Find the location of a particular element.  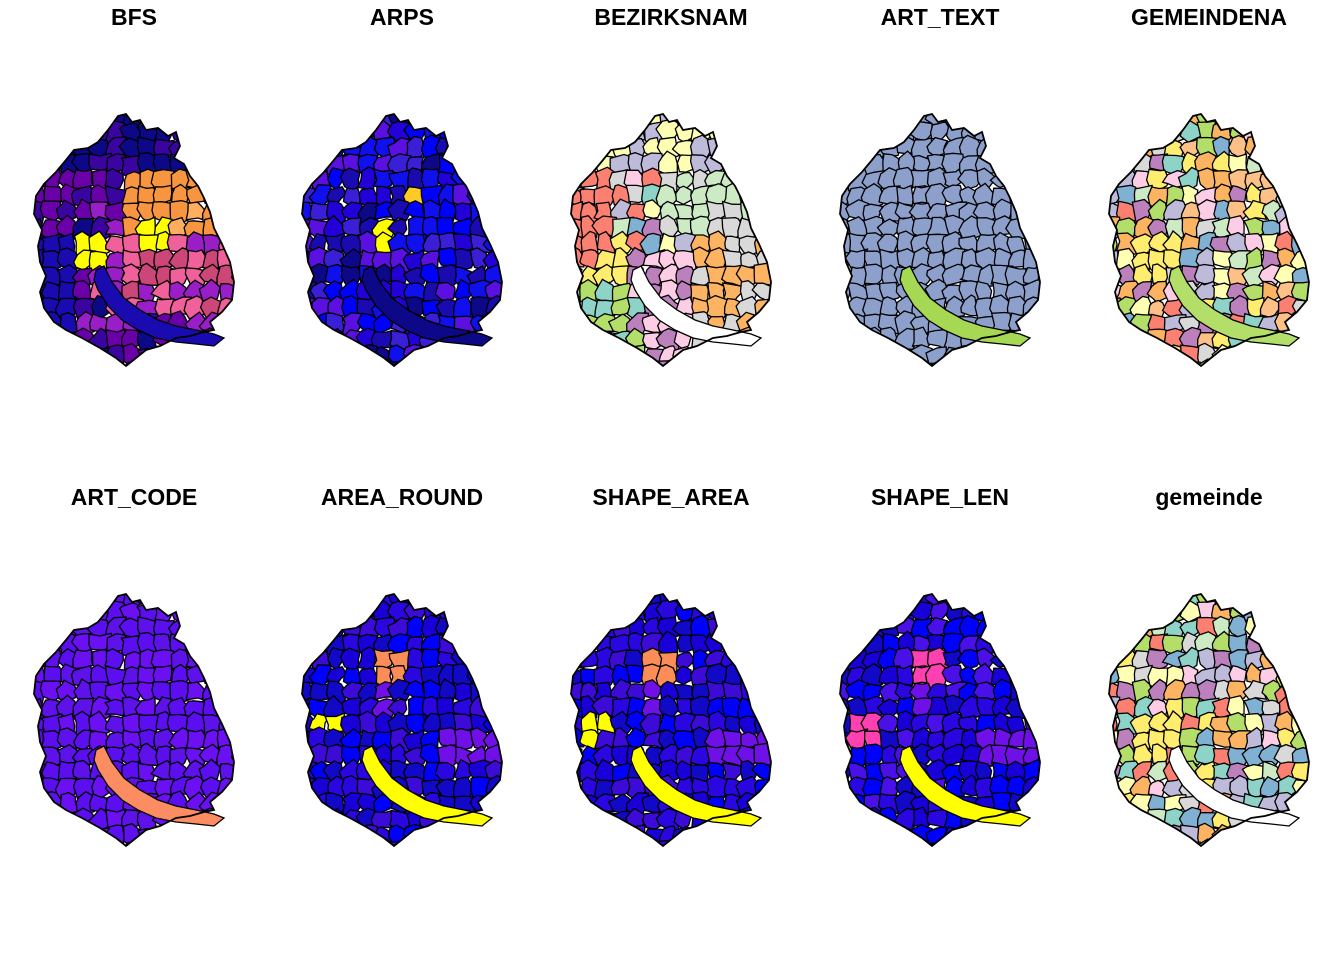

choropleth-map is located at coordinates (134, 240).